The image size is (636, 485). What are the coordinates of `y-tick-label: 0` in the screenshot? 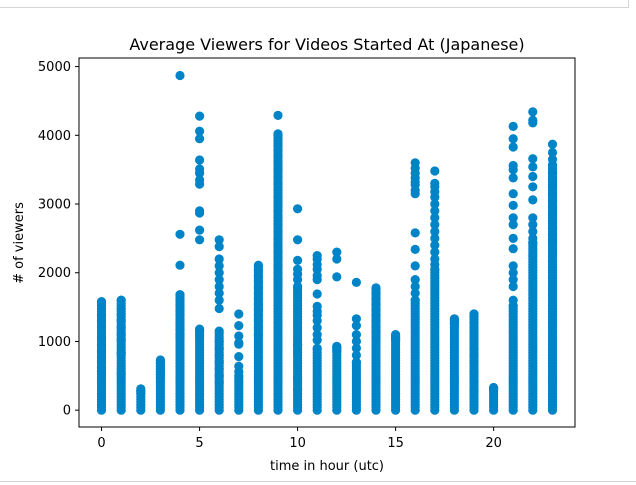 It's located at (67, 411).